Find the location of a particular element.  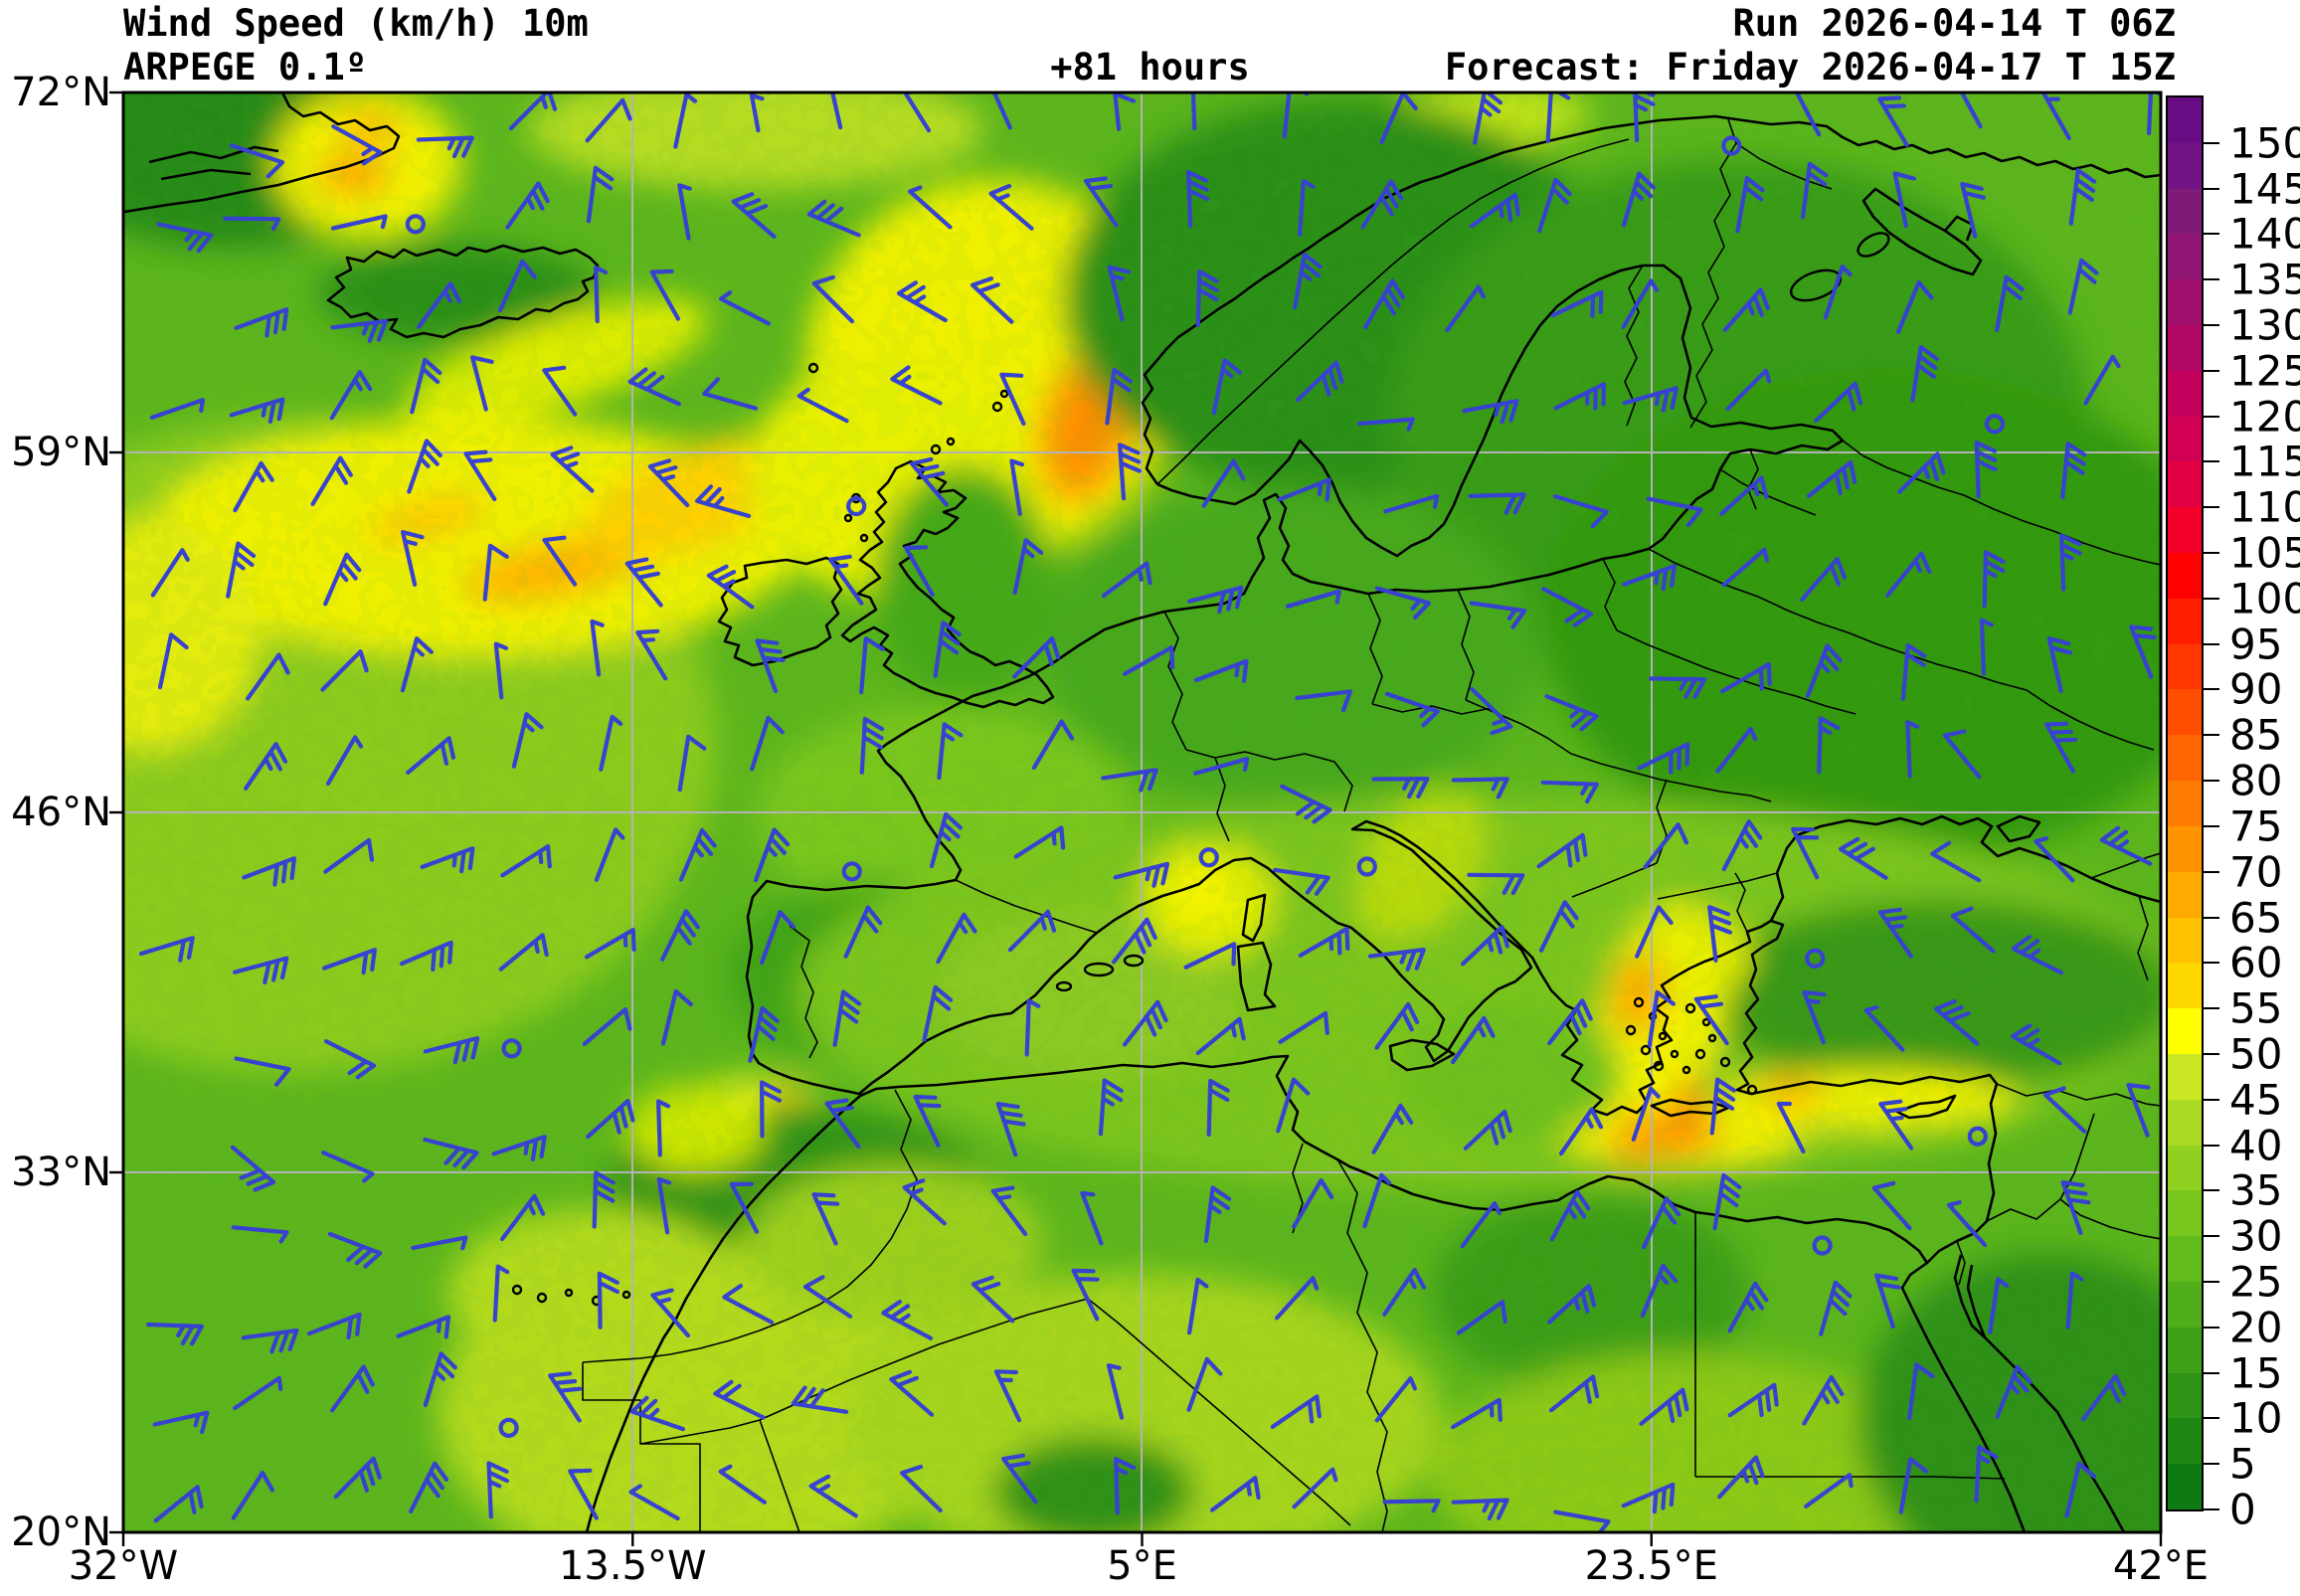

colorbar-tick-label: 95 is located at coordinates (2256, 645).